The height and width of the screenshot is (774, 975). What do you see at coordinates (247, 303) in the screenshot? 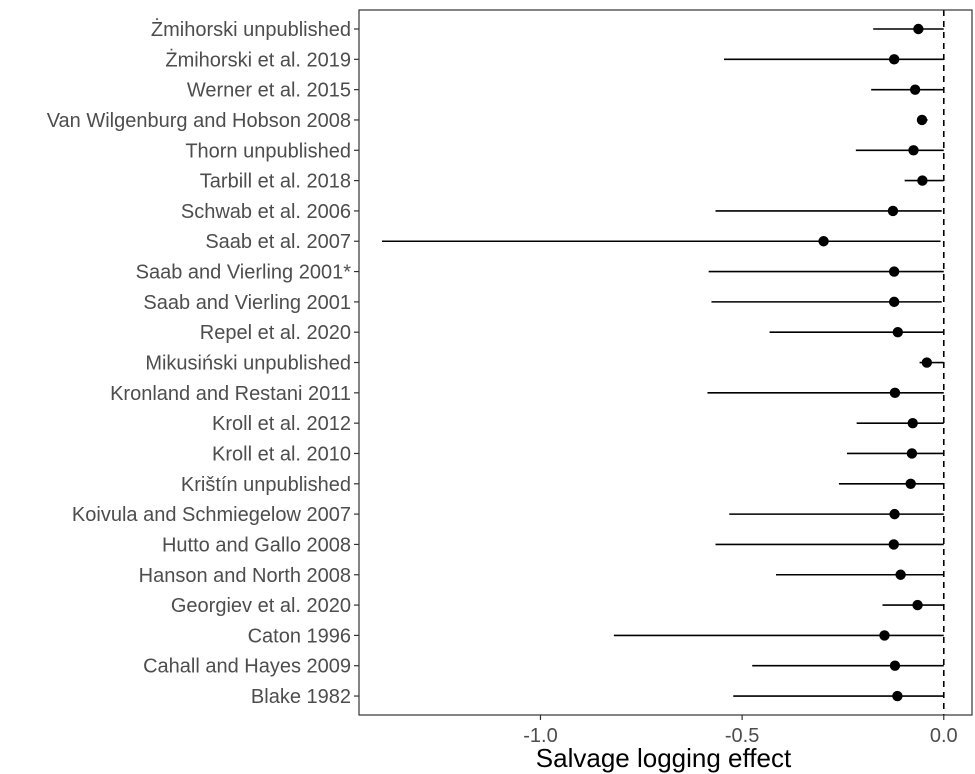
I see `study-label: Saab and Vierling 2001` at bounding box center [247, 303].